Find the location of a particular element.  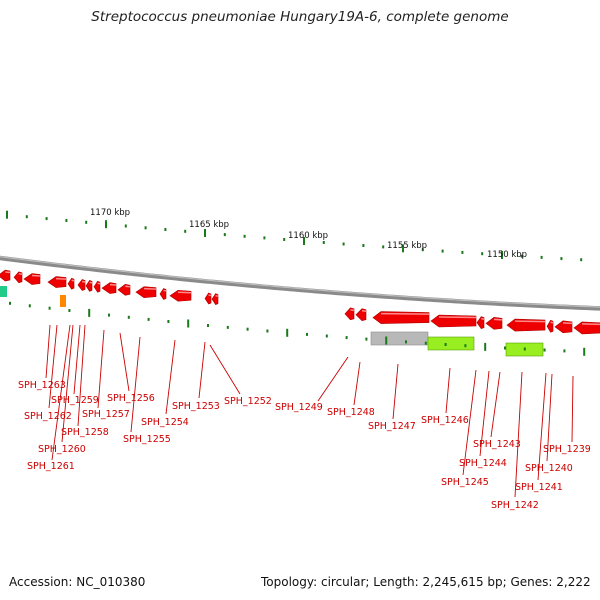

backbone-arc is located at coordinates (300, 283).